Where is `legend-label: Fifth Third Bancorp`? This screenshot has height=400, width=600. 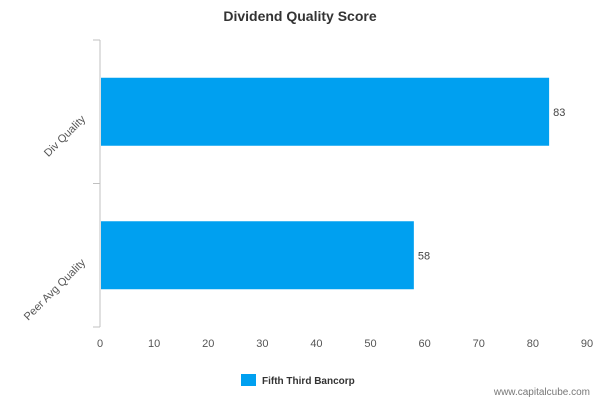 legend-label: Fifth Third Bancorp is located at coordinates (308, 381).